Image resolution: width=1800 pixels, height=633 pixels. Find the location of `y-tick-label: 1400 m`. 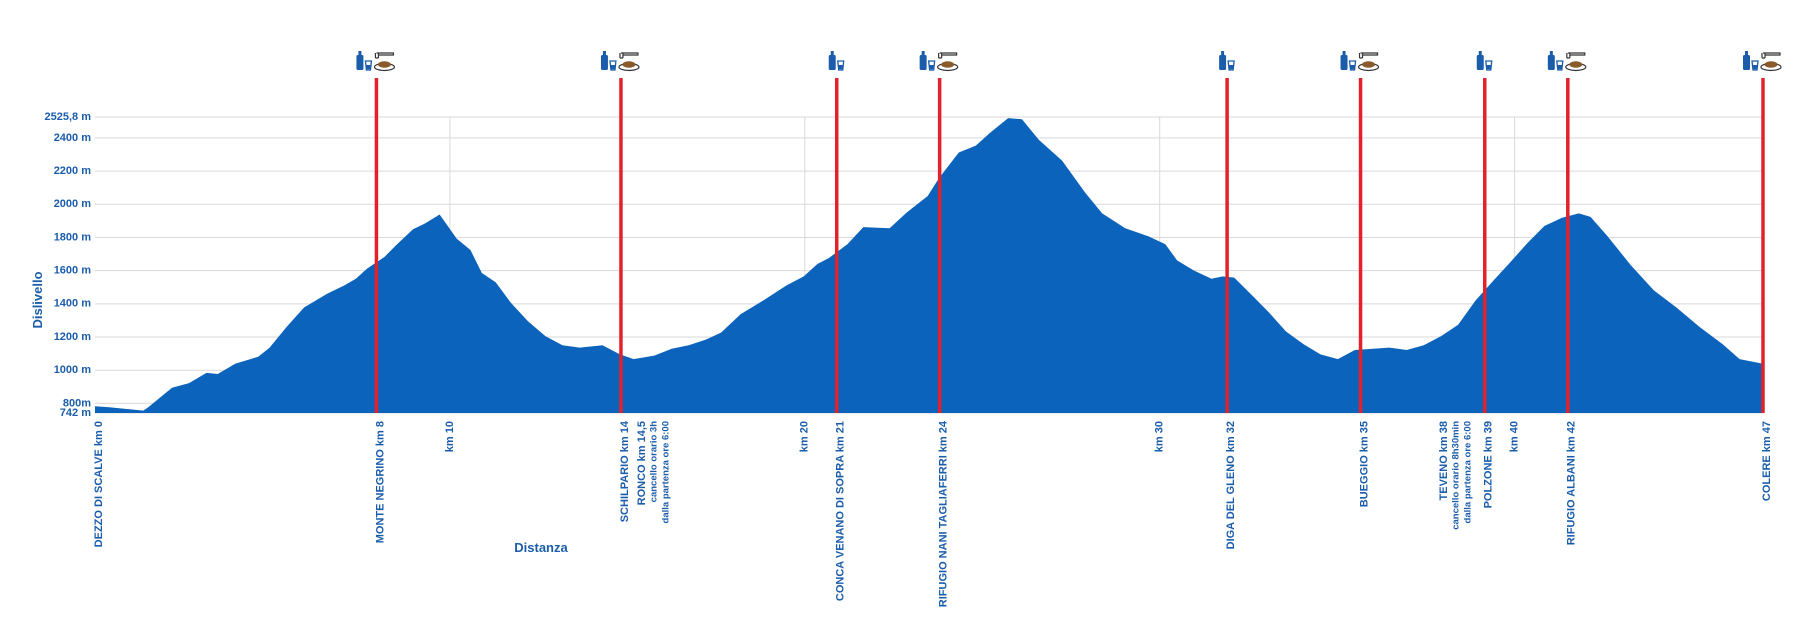

y-tick-label: 1400 m is located at coordinates (73, 304).